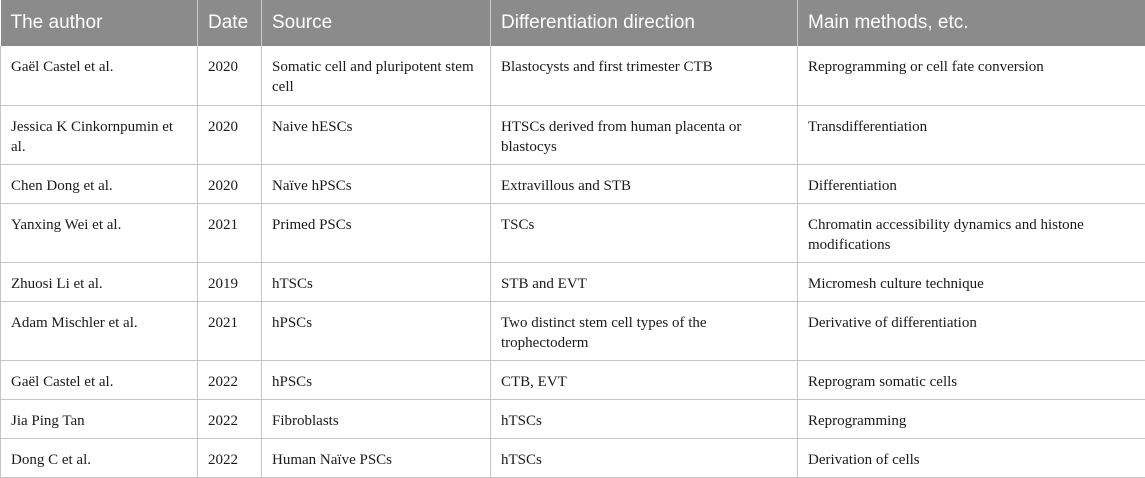 The image size is (1145, 478). What do you see at coordinates (376, 457) in the screenshot?
I see `cell-source: Human Naïve PSCs` at bounding box center [376, 457].